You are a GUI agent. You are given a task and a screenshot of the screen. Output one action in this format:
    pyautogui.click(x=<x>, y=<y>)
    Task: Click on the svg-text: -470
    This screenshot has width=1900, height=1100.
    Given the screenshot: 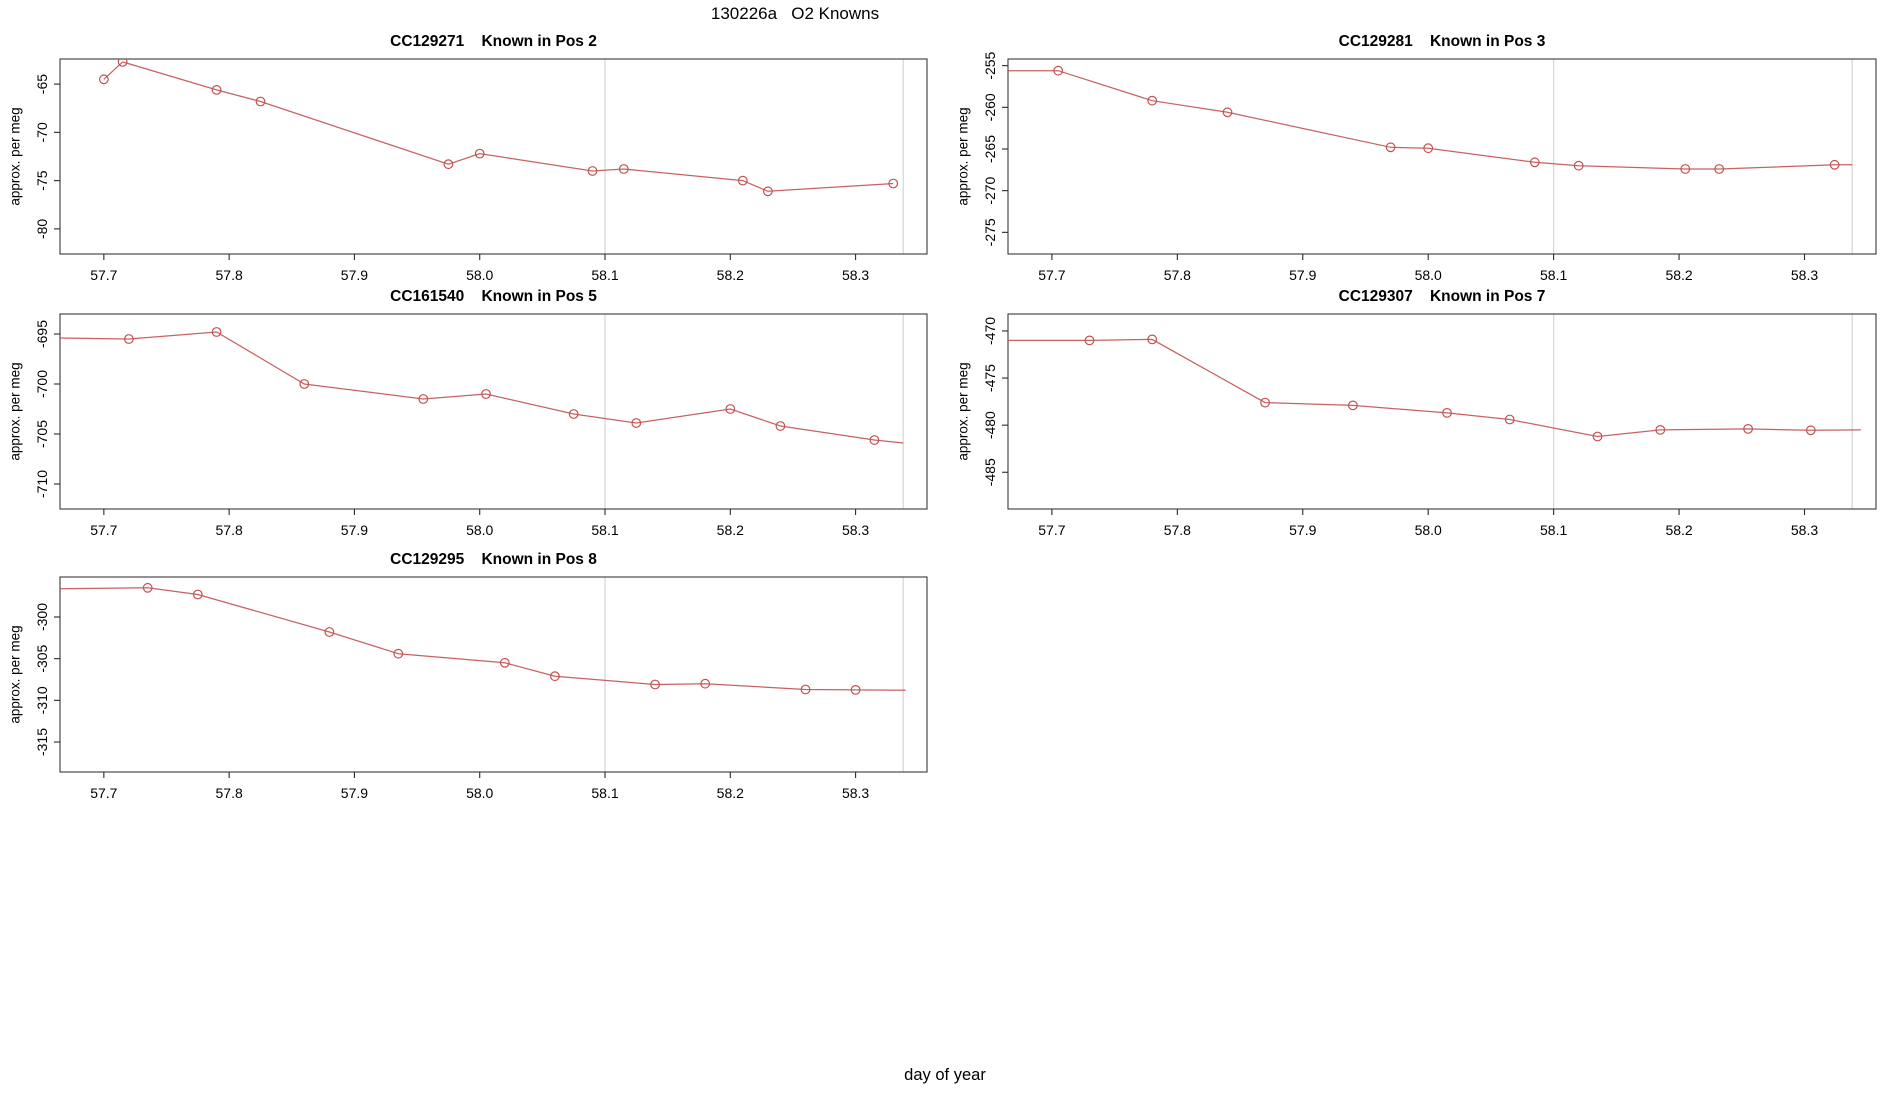 What is the action you would take?
    pyautogui.click(x=990, y=331)
    